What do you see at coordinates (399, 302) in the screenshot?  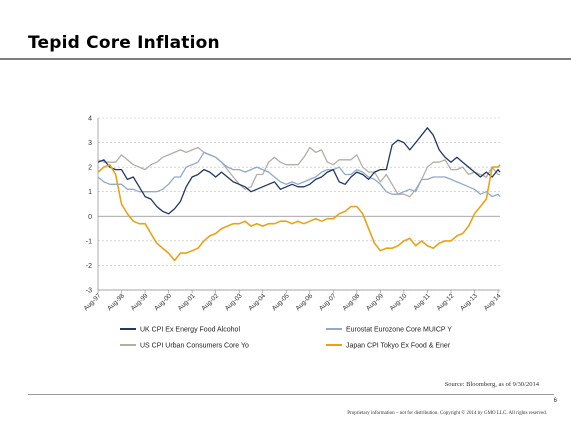 I see `x-tick-label: Aug-10` at bounding box center [399, 302].